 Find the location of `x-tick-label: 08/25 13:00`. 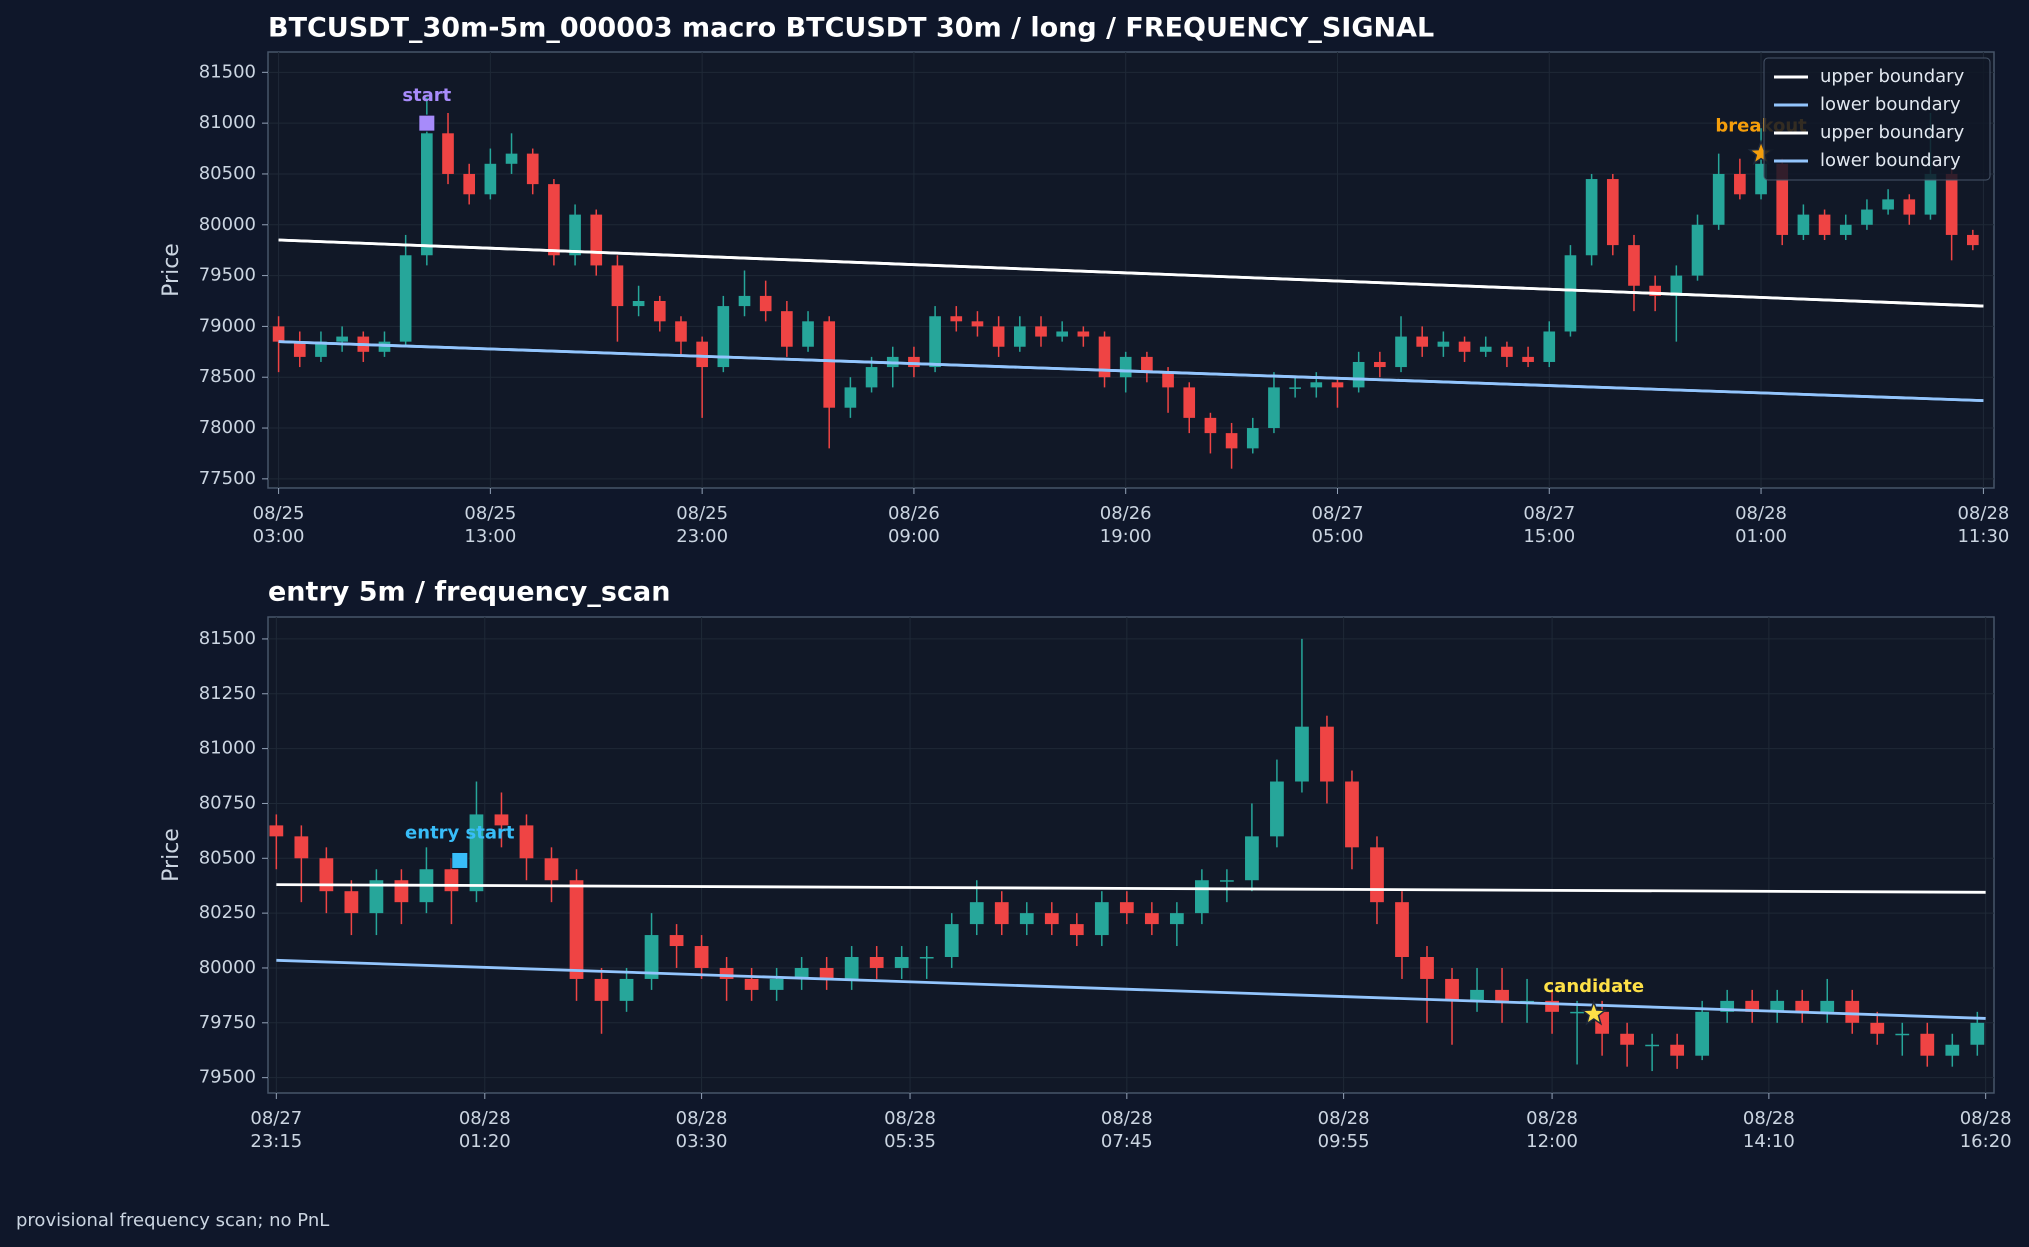

x-tick-label: 08/25 13:00 is located at coordinates (490, 525).